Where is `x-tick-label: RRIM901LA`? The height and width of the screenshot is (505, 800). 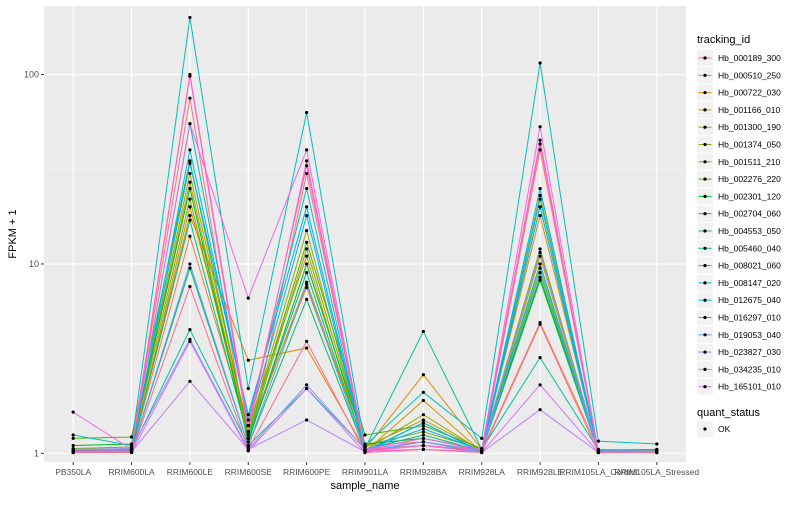 x-tick-label: RRIM901LA is located at coordinates (365, 472).